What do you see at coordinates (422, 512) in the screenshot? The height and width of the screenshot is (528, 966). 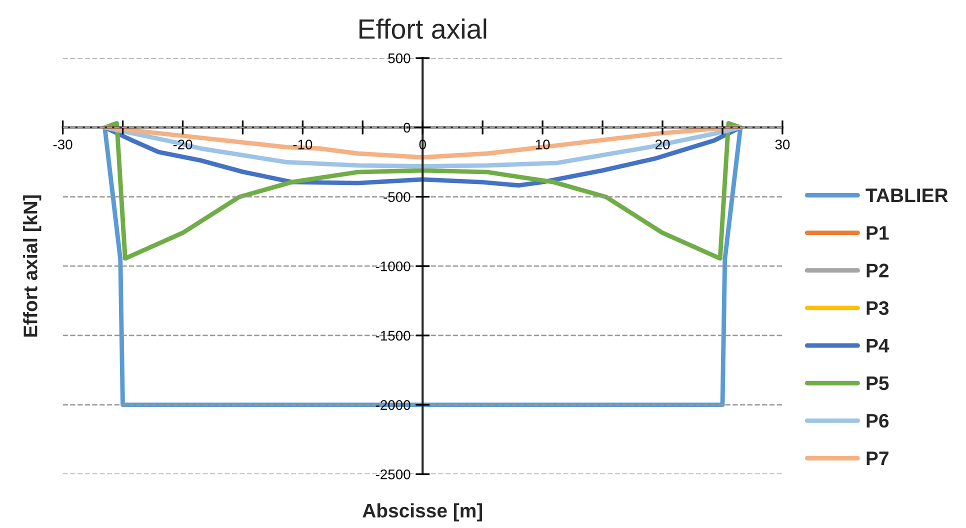 I see `x-axis-title: Abscisse [m]` at bounding box center [422, 512].